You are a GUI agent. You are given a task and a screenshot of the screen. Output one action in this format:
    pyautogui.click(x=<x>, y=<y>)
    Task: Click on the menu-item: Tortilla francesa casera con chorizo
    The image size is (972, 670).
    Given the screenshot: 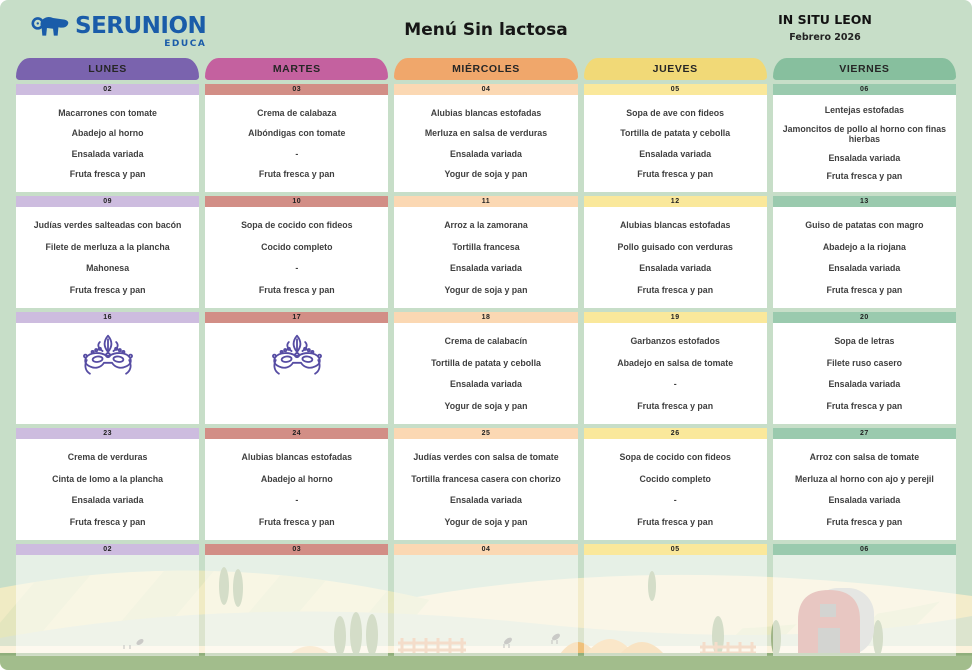 What is the action you would take?
    pyautogui.click(x=486, y=478)
    